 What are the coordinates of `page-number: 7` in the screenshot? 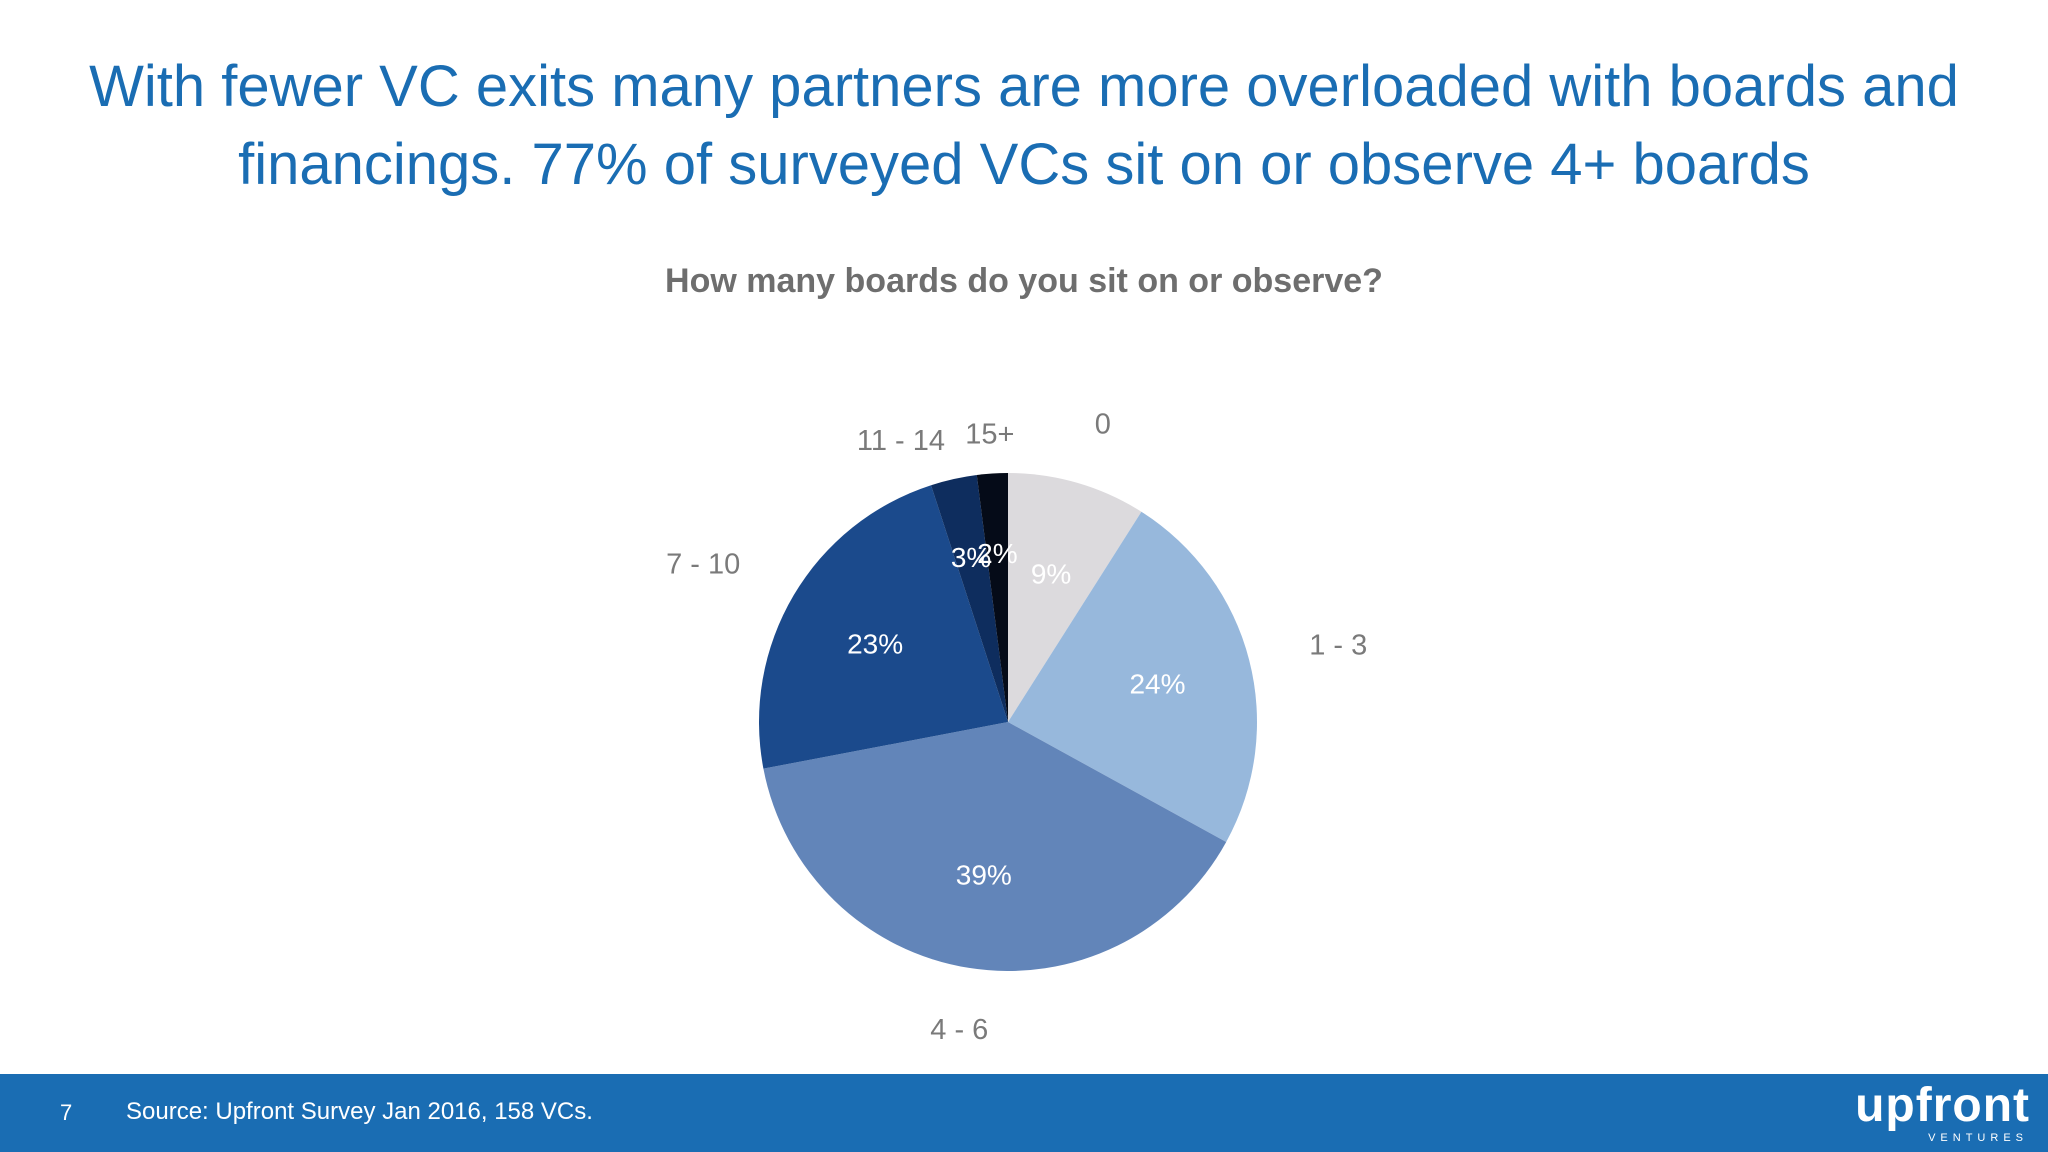 It's located at (66, 1112).